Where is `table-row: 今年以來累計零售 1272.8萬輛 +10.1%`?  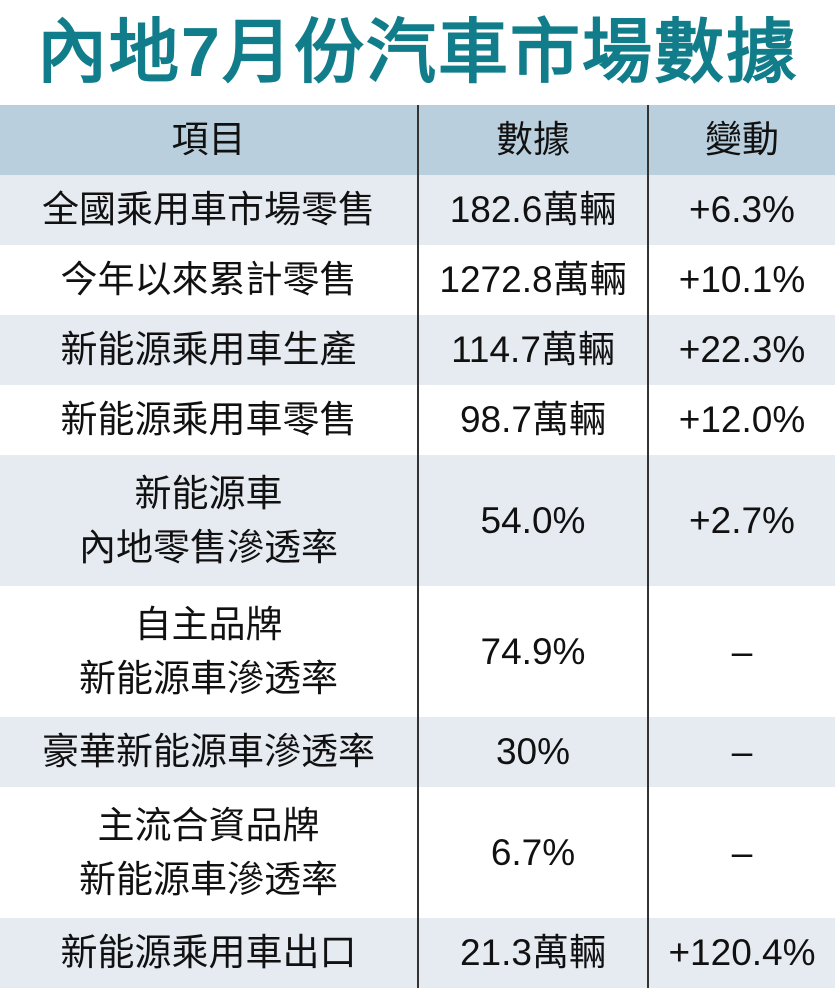 table-row: 今年以來累計零售 1272.8萬輛 +10.1% is located at coordinates (417, 280).